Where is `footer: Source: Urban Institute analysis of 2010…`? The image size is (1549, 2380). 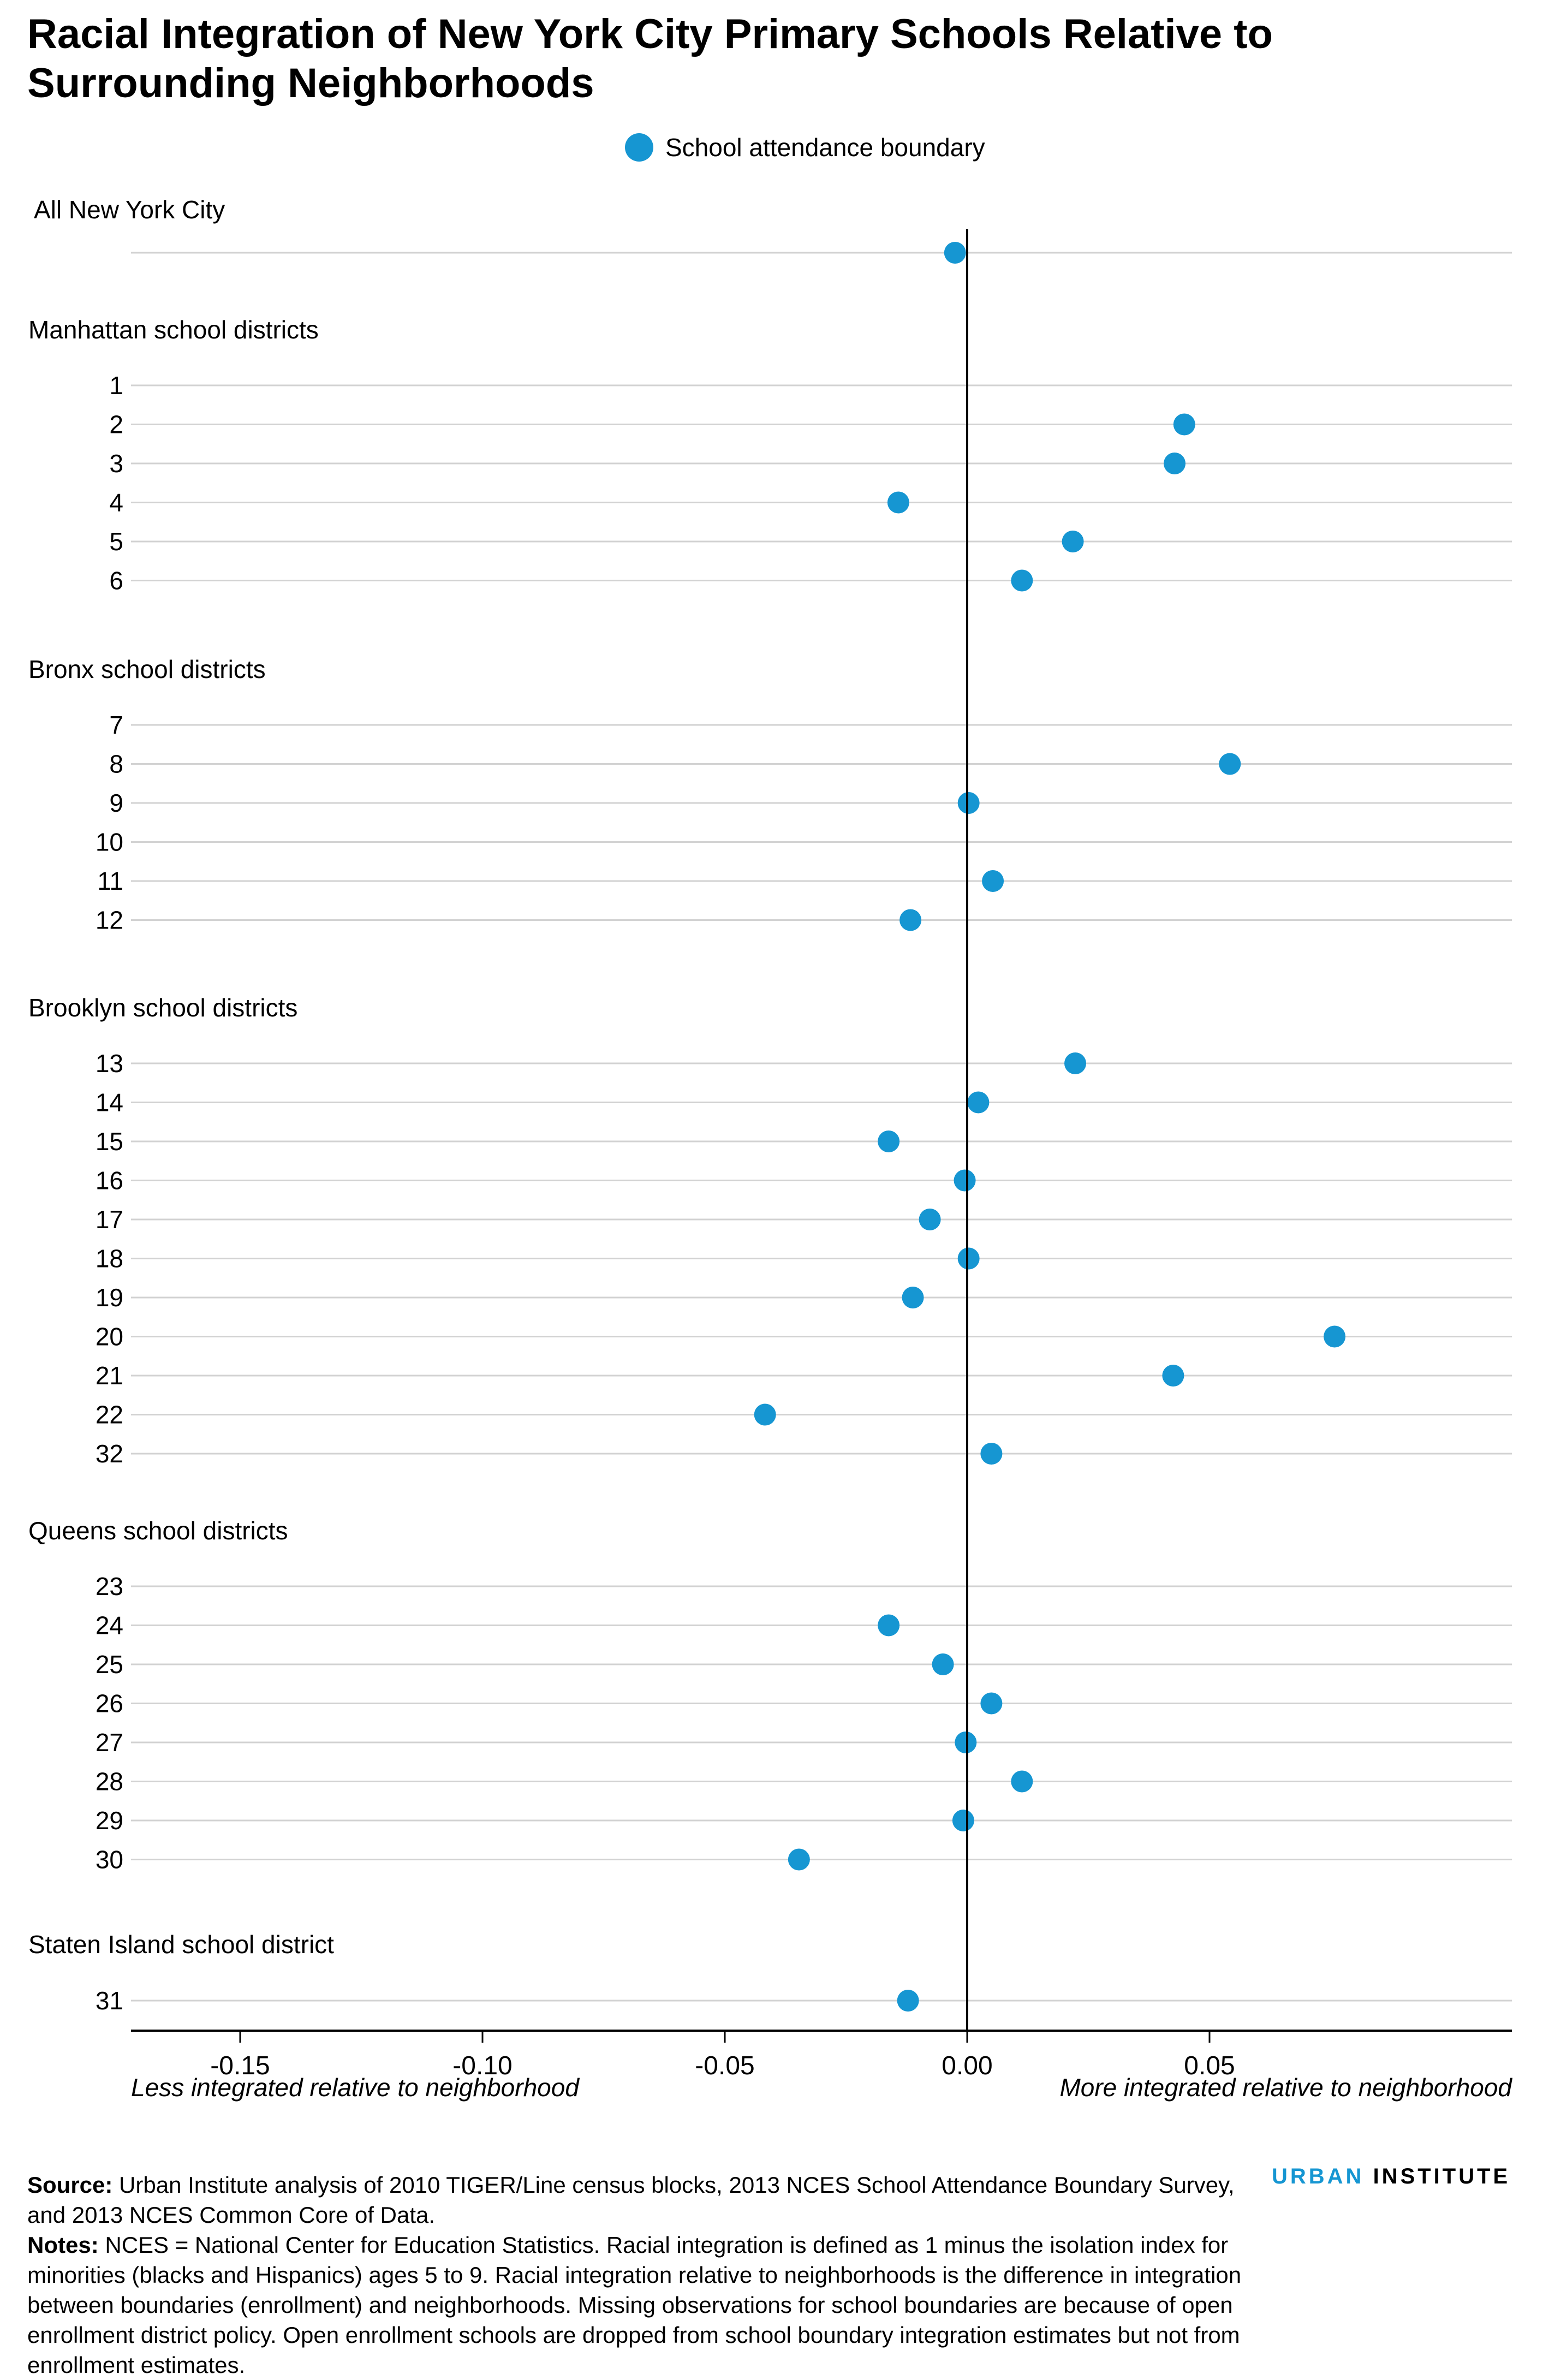 footer: Source: Urban Institute analysis of 2010… is located at coordinates (641, 2275).